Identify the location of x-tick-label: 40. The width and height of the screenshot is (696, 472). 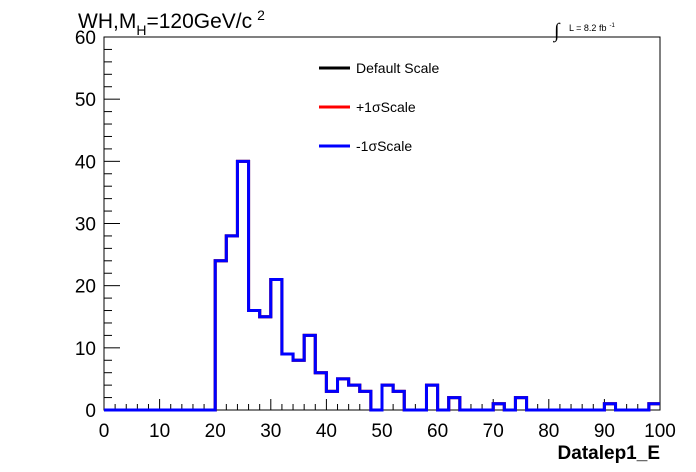
(326, 431).